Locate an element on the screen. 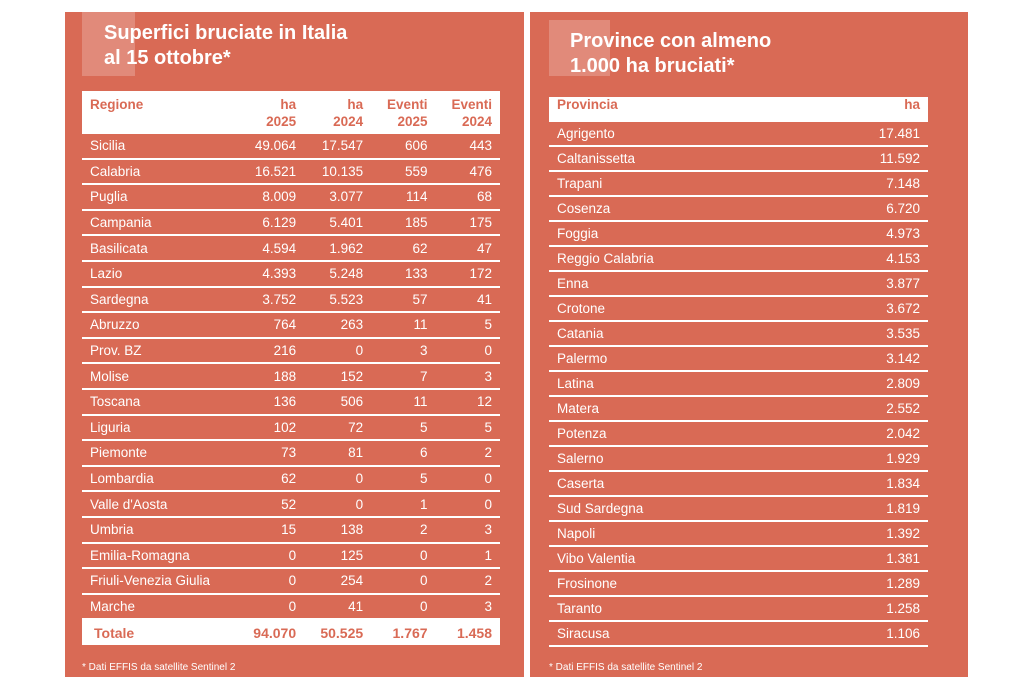 This screenshot has height=688, width=1024. table-row: Sicilia 49.064 17.547 606 443 is located at coordinates (291, 147).